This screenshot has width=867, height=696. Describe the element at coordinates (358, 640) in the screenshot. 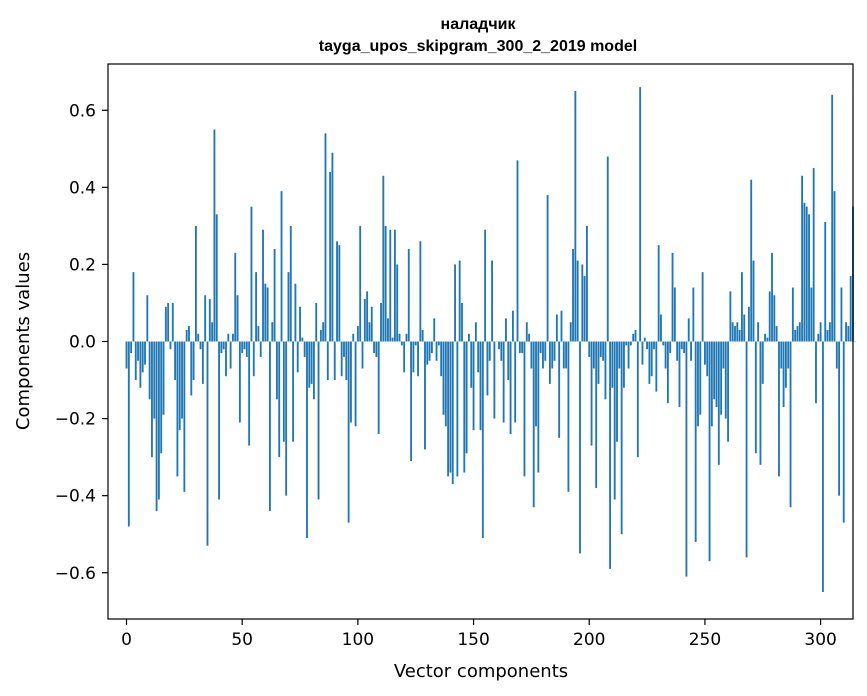

I see `x-tick-label: 100` at that location.